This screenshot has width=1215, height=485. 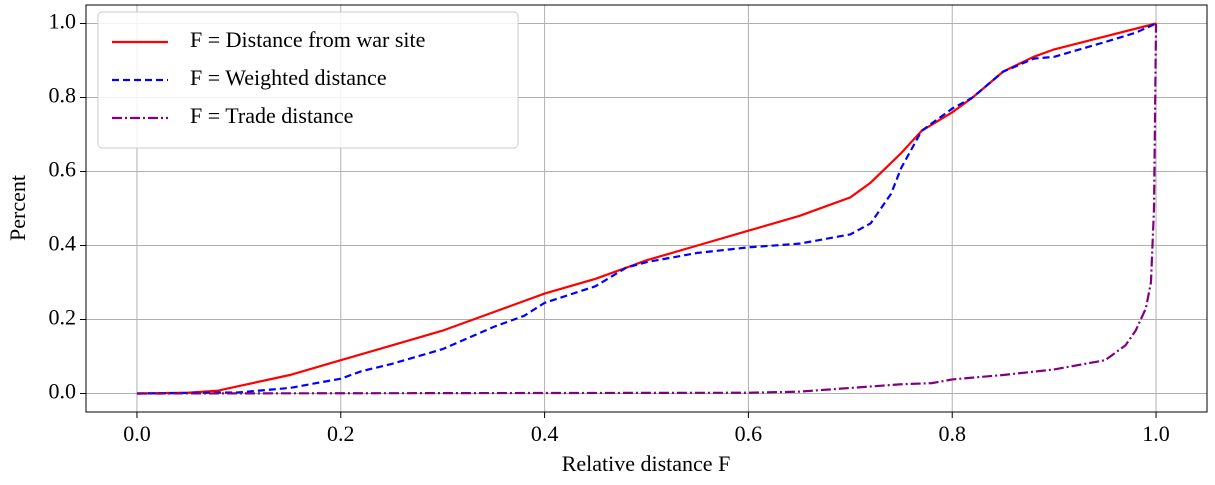 What do you see at coordinates (17, 208) in the screenshot?
I see `y-axis-label: Percent` at bounding box center [17, 208].